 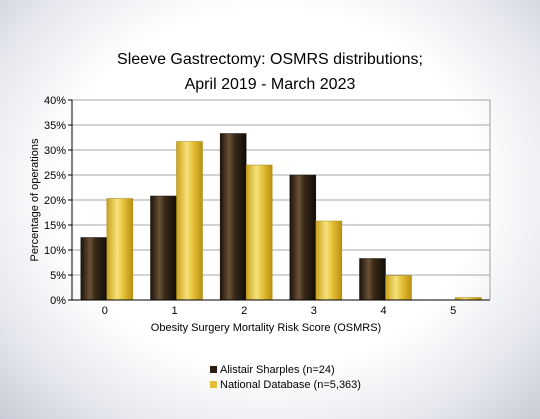 I want to click on y-tick-label: 25%, so click(x=55, y=176).